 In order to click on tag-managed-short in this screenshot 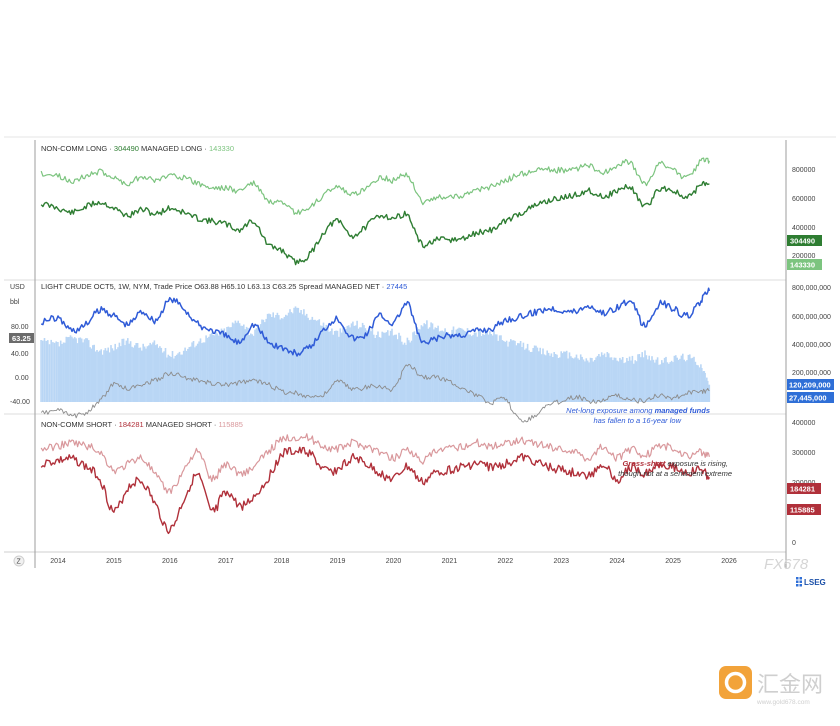, I will do `click(804, 509)`.